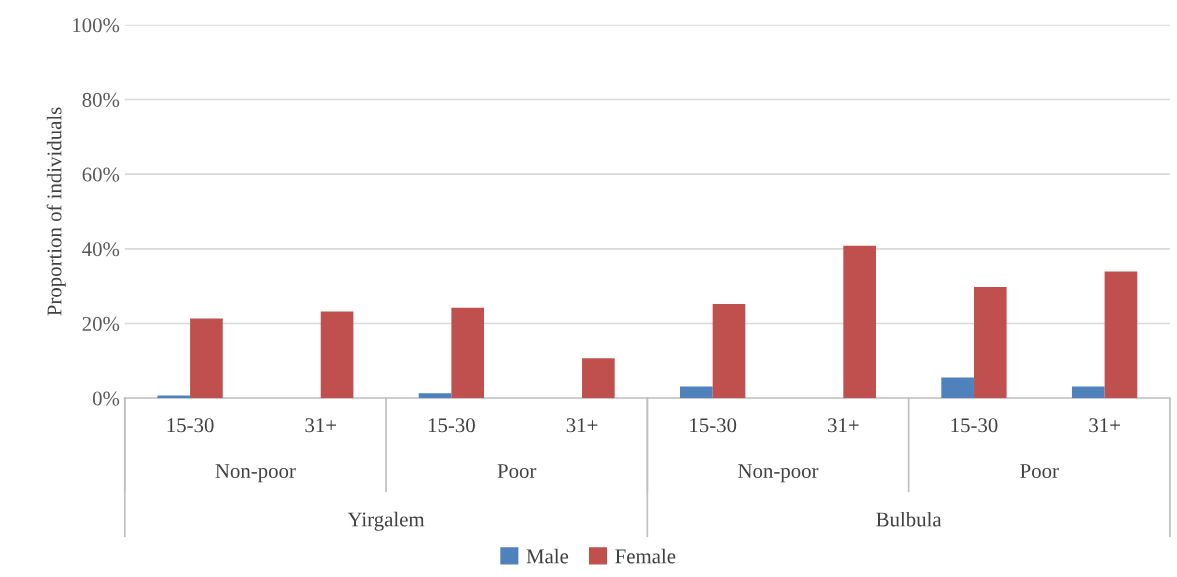 This screenshot has width=1177, height=577. What do you see at coordinates (909, 519) in the screenshot?
I see `text: Bulbula` at bounding box center [909, 519].